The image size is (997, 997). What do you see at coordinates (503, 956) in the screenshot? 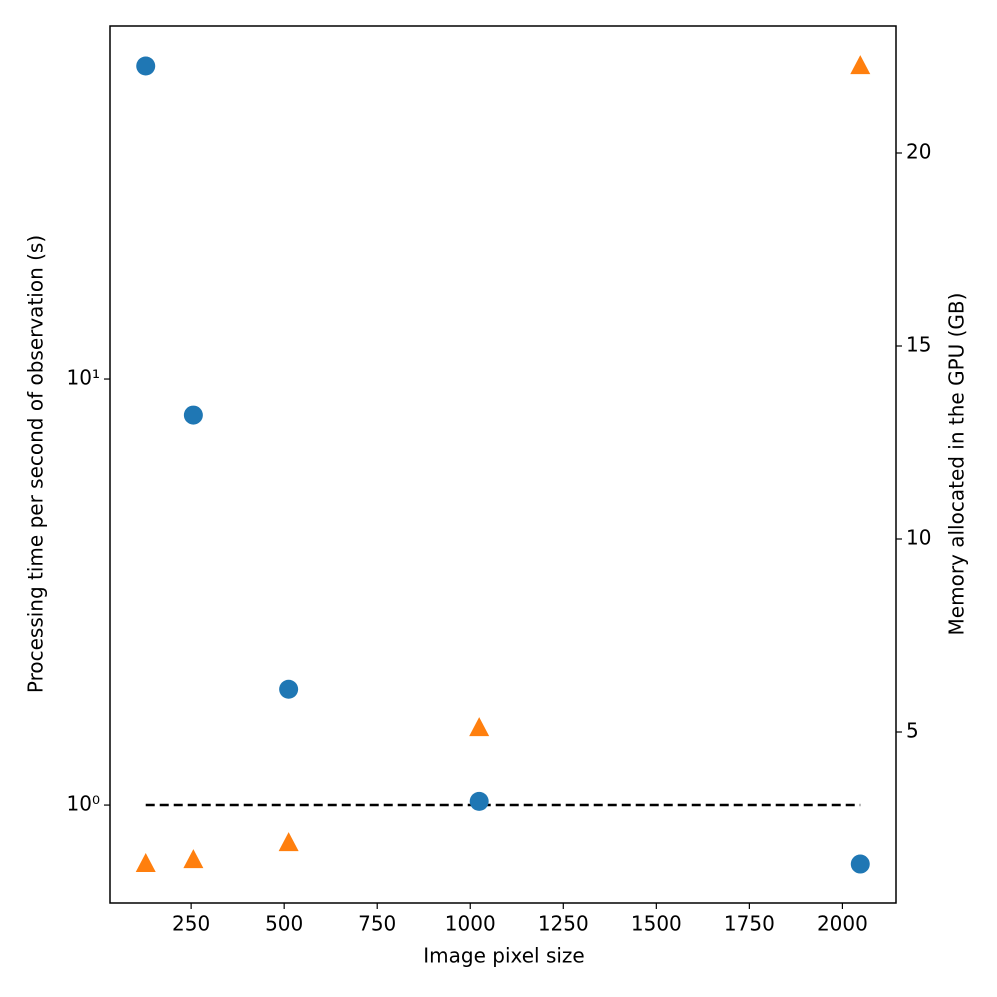
I see `x-axis-label: Image pixel size` at bounding box center [503, 956].